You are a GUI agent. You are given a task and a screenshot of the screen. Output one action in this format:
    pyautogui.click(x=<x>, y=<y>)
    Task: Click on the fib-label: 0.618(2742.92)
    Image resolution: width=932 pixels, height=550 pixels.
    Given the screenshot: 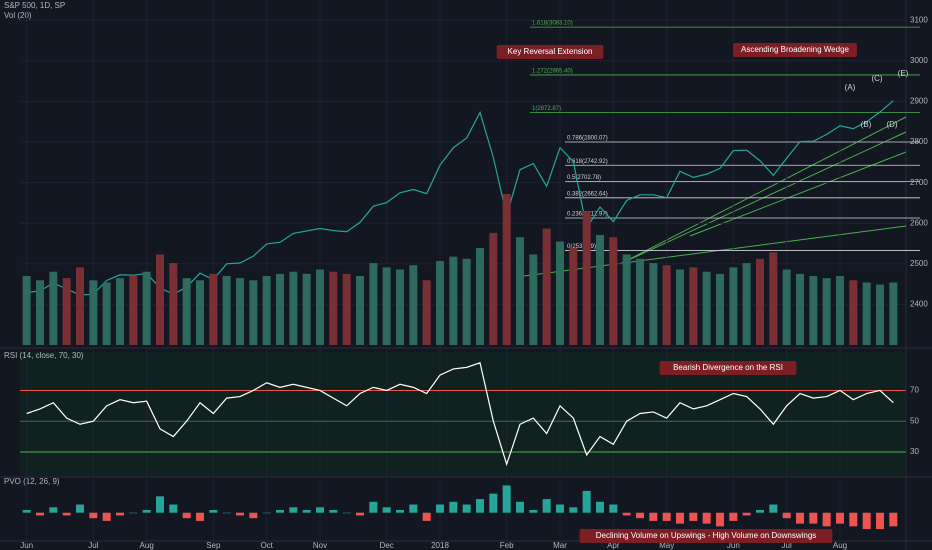 What is the action you would take?
    pyautogui.click(x=587, y=162)
    